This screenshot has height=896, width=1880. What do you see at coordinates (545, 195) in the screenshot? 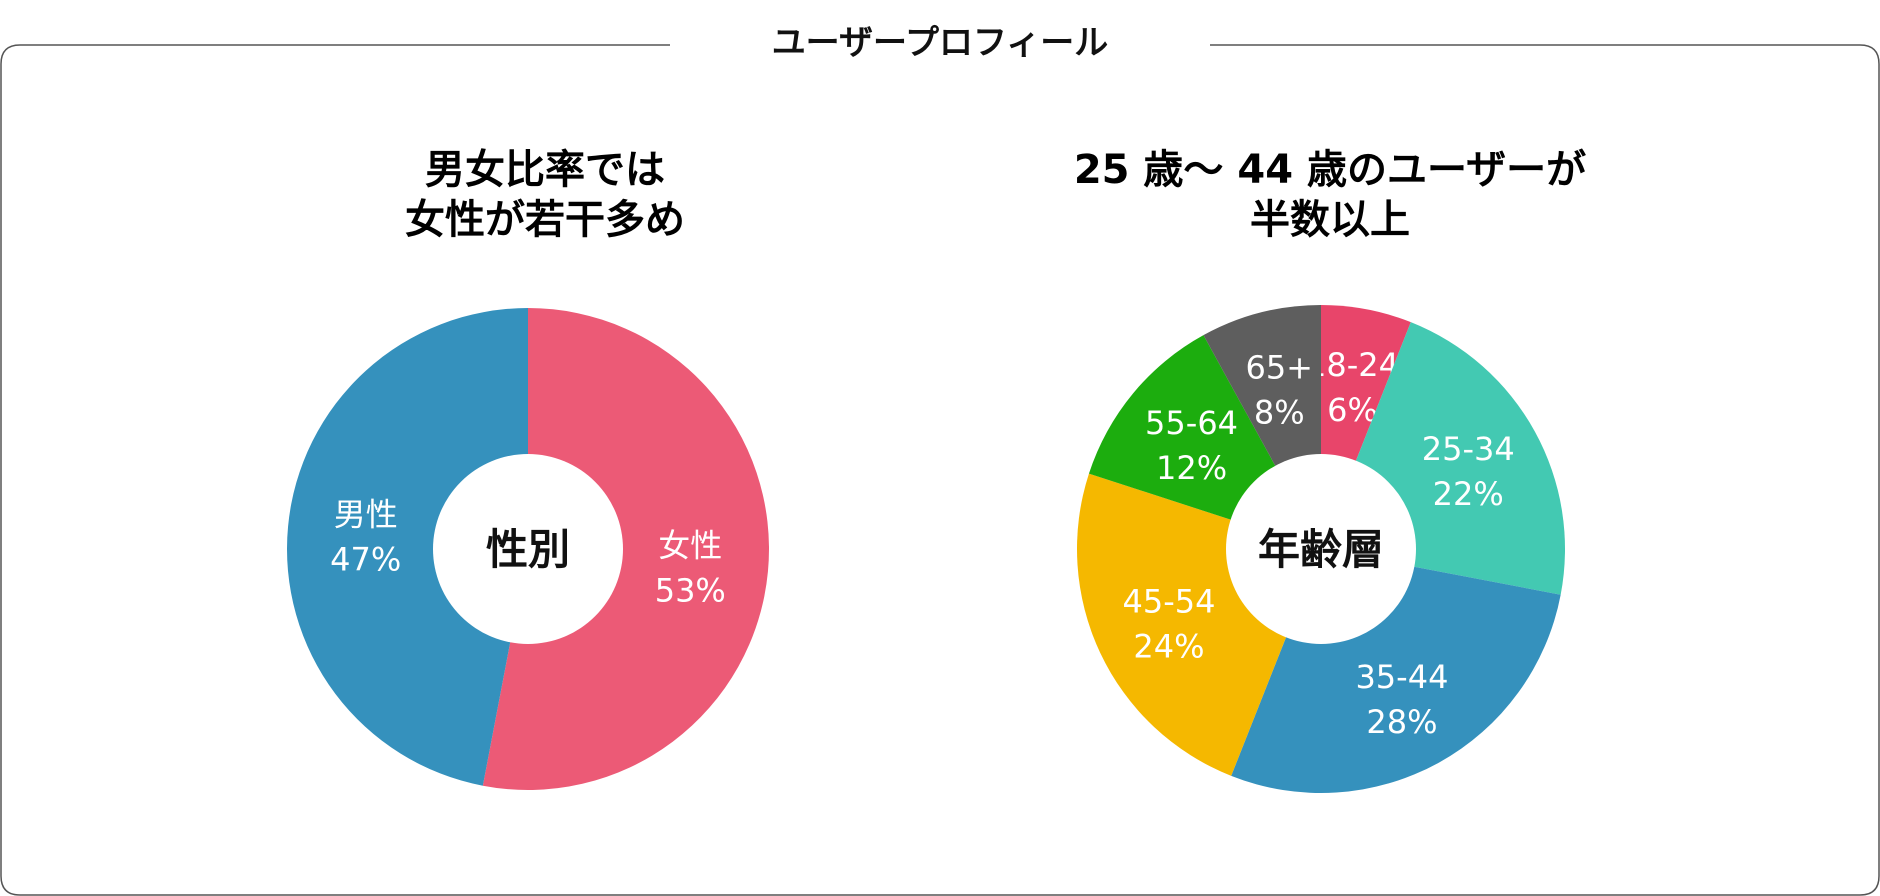
I see `gender-chart-title: 男女比率では 女性が若干多め` at bounding box center [545, 195].